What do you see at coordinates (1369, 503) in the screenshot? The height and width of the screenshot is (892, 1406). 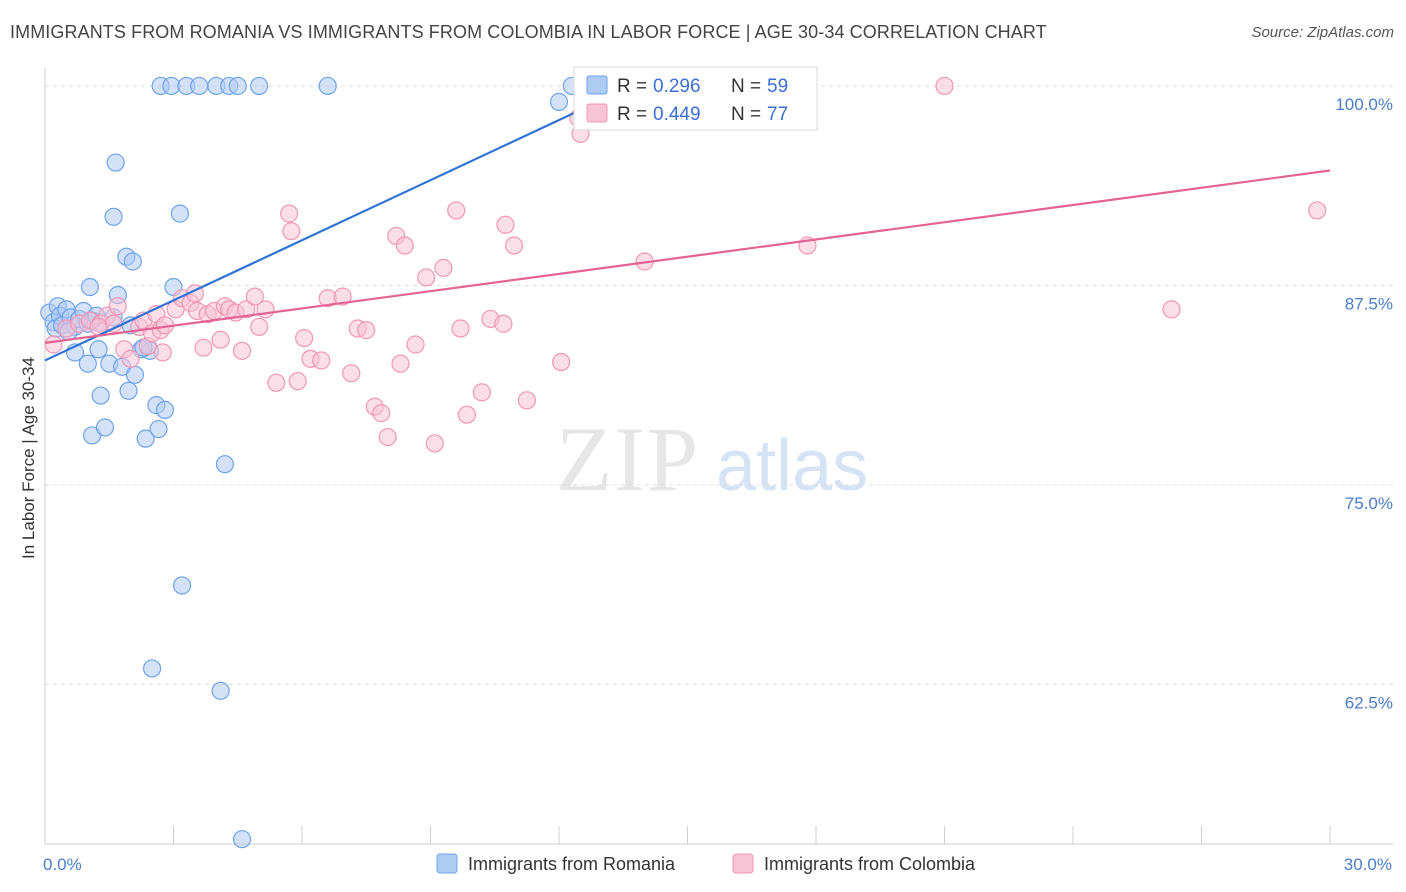 I see `y-tick-label-2: 75.0%` at bounding box center [1369, 503].